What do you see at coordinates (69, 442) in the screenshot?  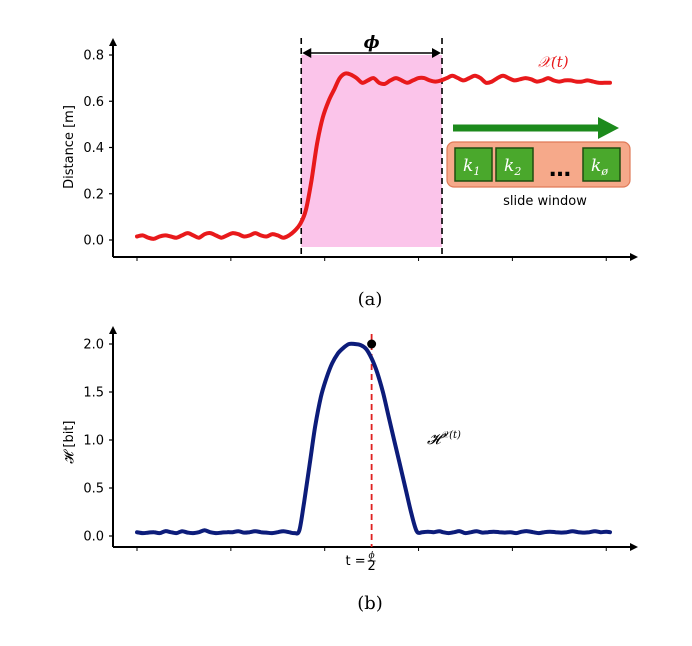 I see `y-axis-label-entropy: 𝓗 [bit]` at bounding box center [69, 442].